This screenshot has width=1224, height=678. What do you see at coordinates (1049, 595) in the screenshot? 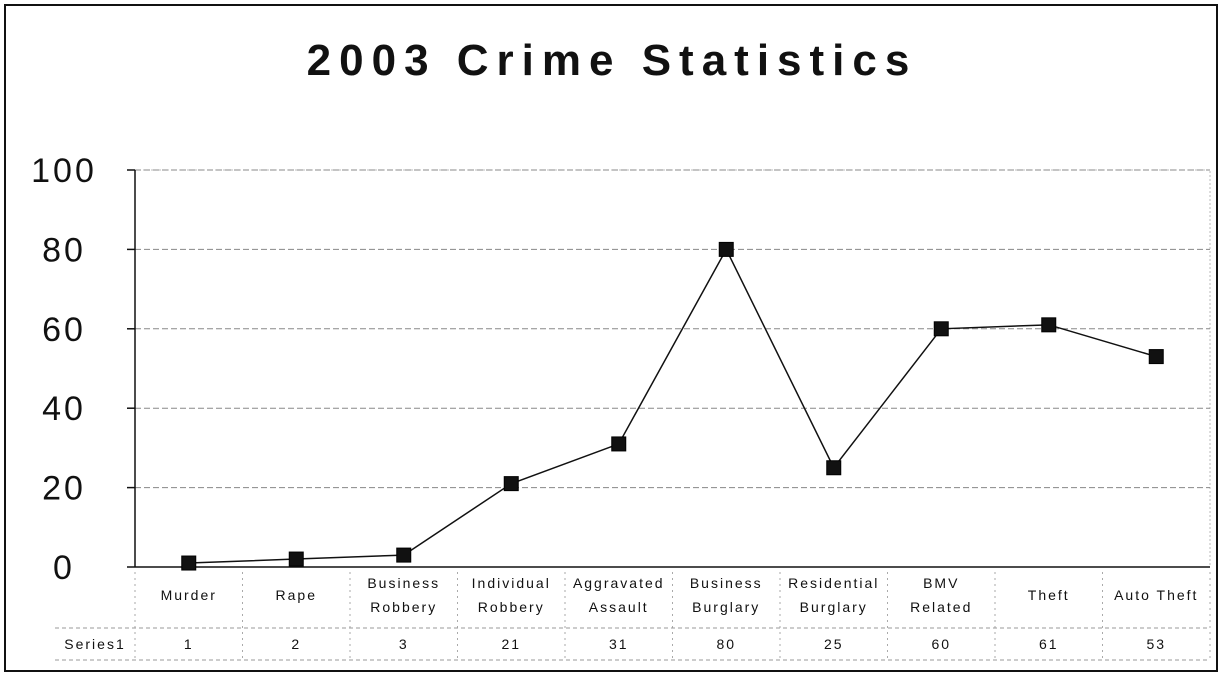
I see `x-category-label: Theft` at bounding box center [1049, 595].